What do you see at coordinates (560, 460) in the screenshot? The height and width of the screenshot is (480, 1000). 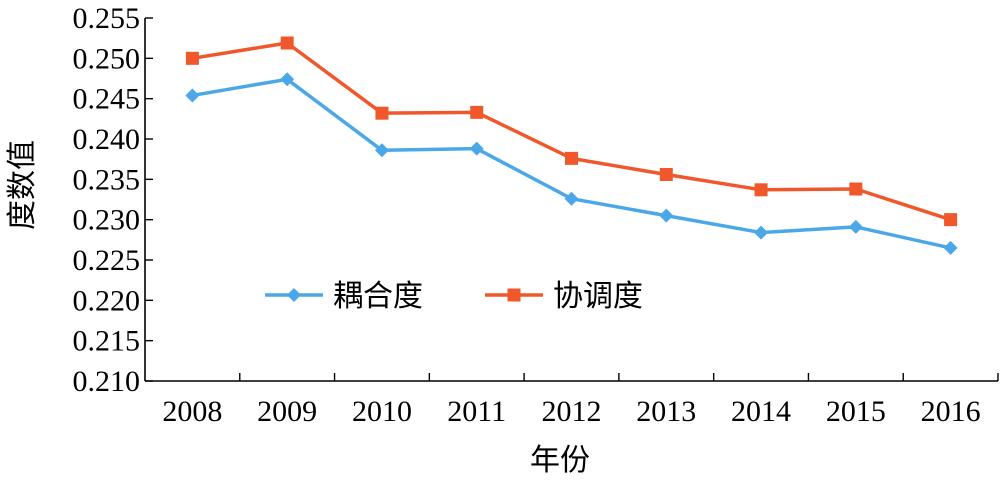 I see `x-axis-title: 年份` at bounding box center [560, 460].